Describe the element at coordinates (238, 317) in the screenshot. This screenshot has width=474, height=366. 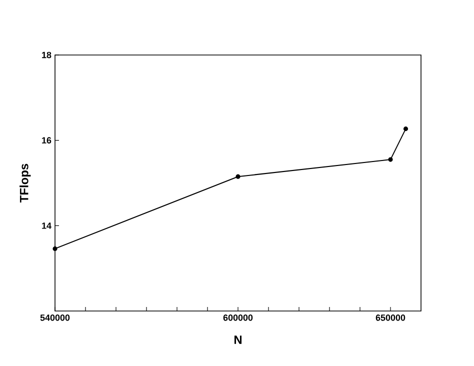
I see `x-tick-label: 600000` at that location.